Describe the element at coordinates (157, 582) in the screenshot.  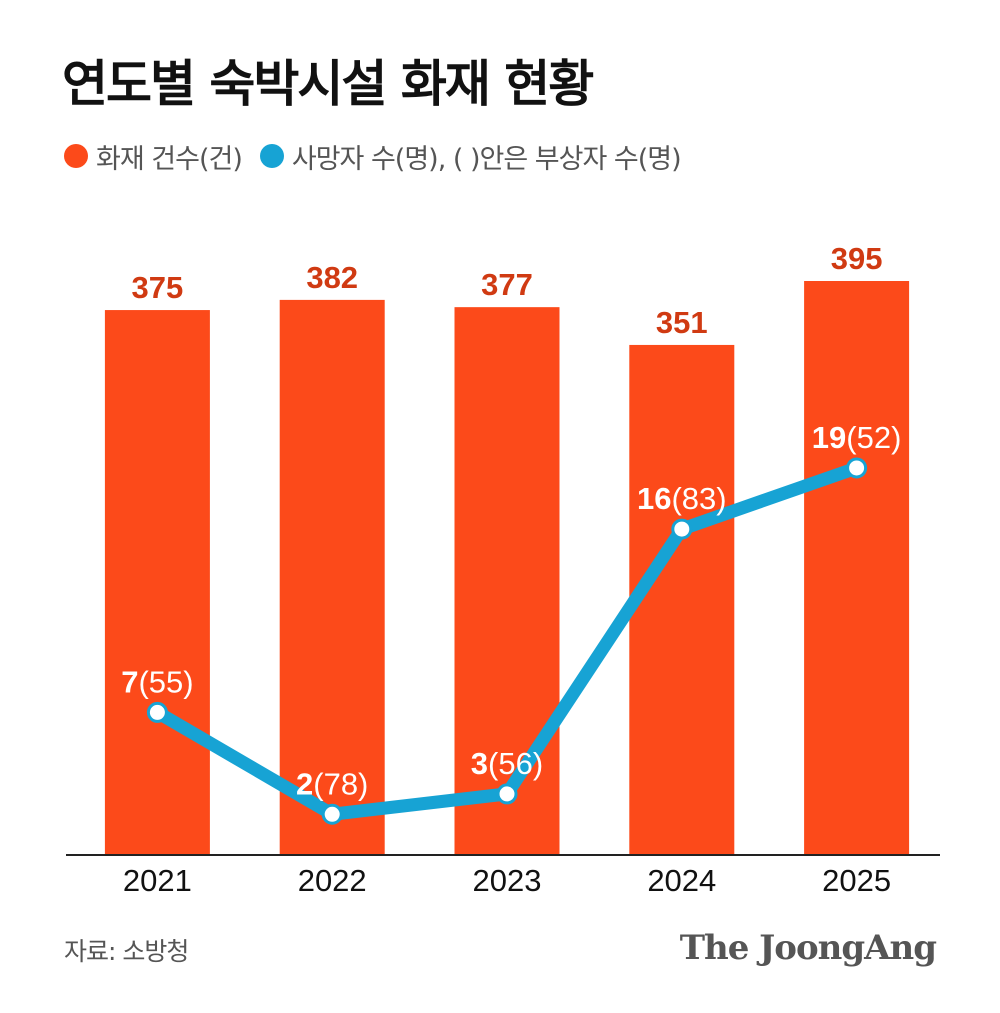
I see `bar-2021` at that location.